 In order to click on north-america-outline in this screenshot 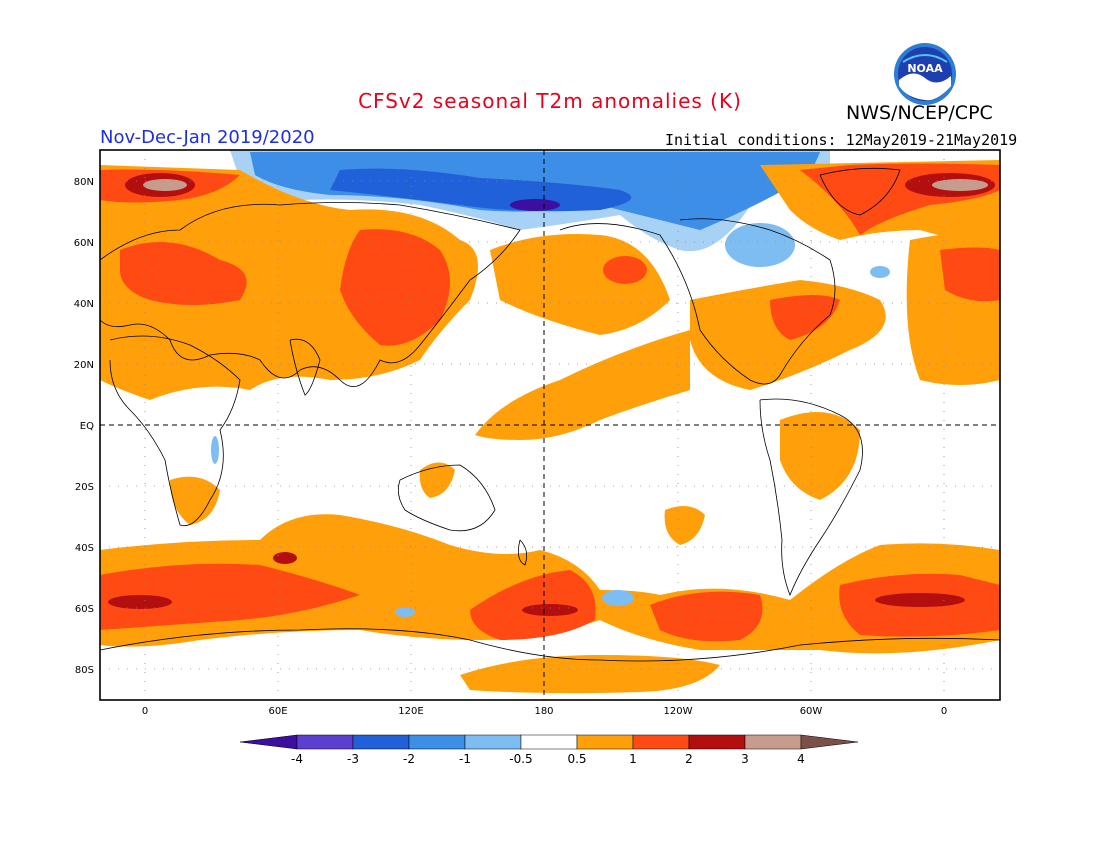, I will do `click(697, 301)`.